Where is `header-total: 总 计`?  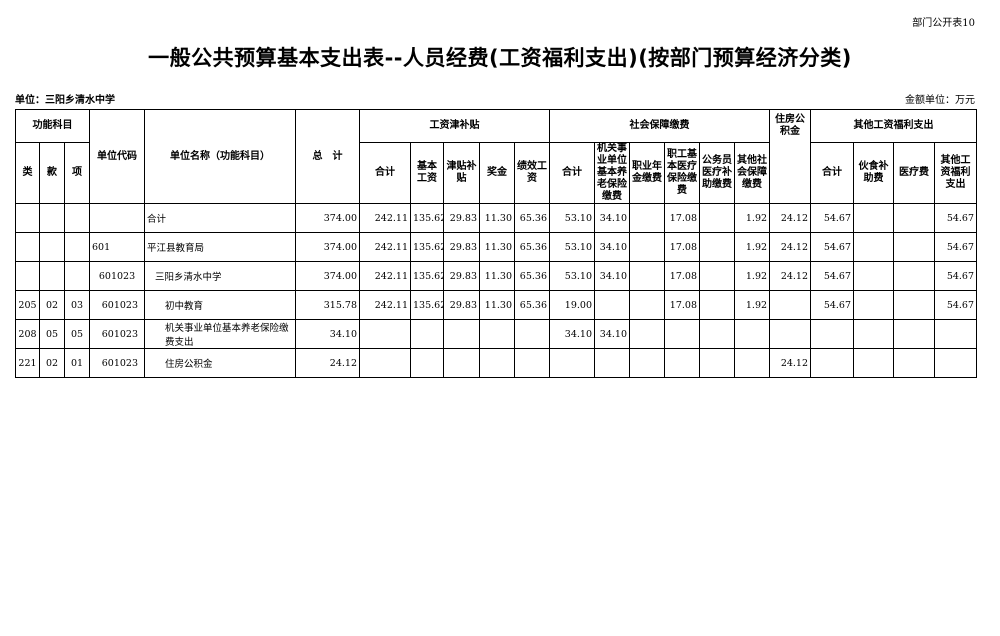 header-total: 总 计 is located at coordinates (327, 156).